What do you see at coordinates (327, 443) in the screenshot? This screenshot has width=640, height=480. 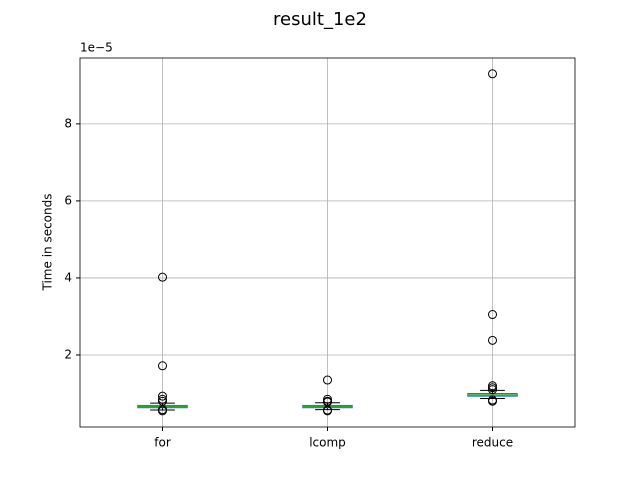 I see `x-tick-label: lcomp` at bounding box center [327, 443].